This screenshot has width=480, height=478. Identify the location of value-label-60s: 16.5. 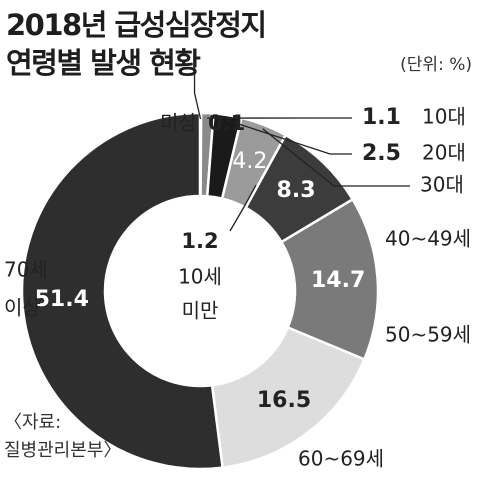
(284, 400).